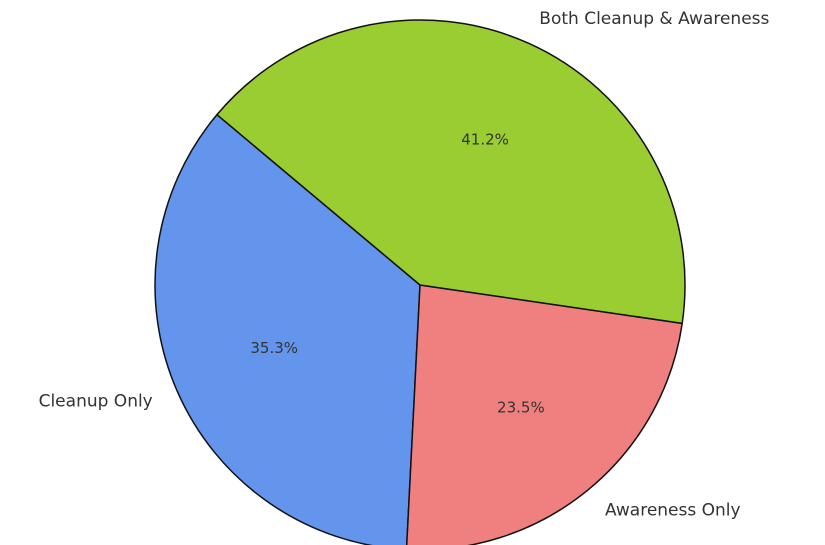 The height and width of the screenshot is (545, 825). What do you see at coordinates (274, 348) in the screenshot?
I see `slice-value-label: 35.3%` at bounding box center [274, 348].